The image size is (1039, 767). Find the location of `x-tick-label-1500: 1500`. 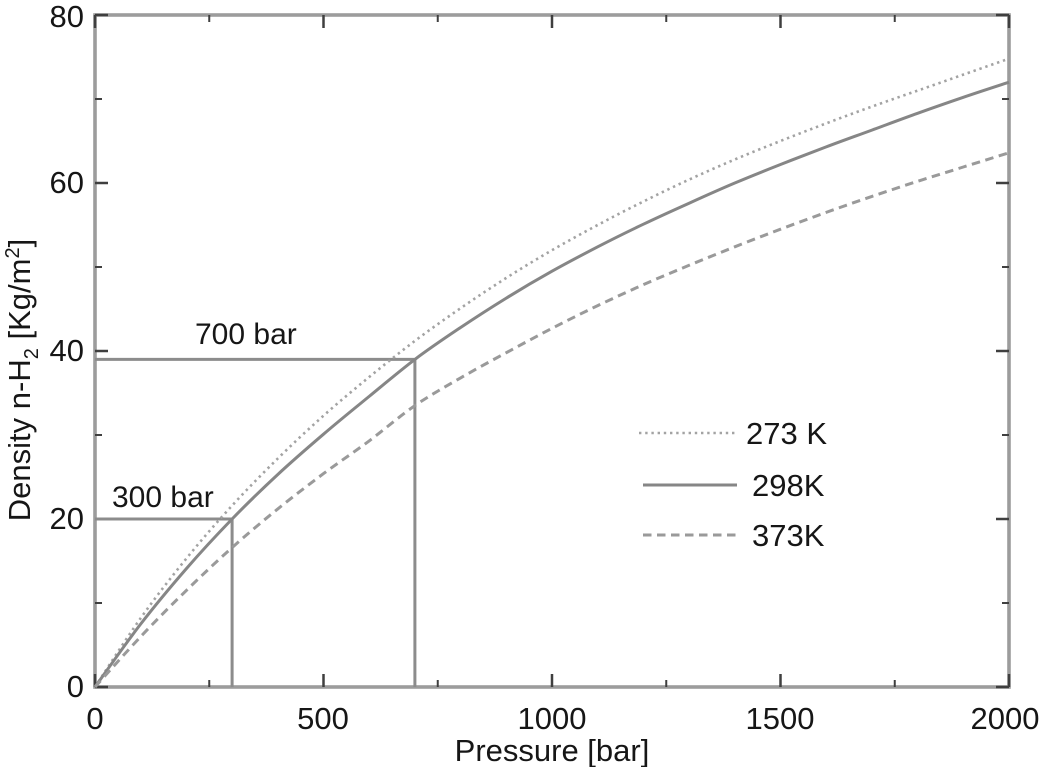

x-tick-label-1500: 1500 is located at coordinates (780, 718).